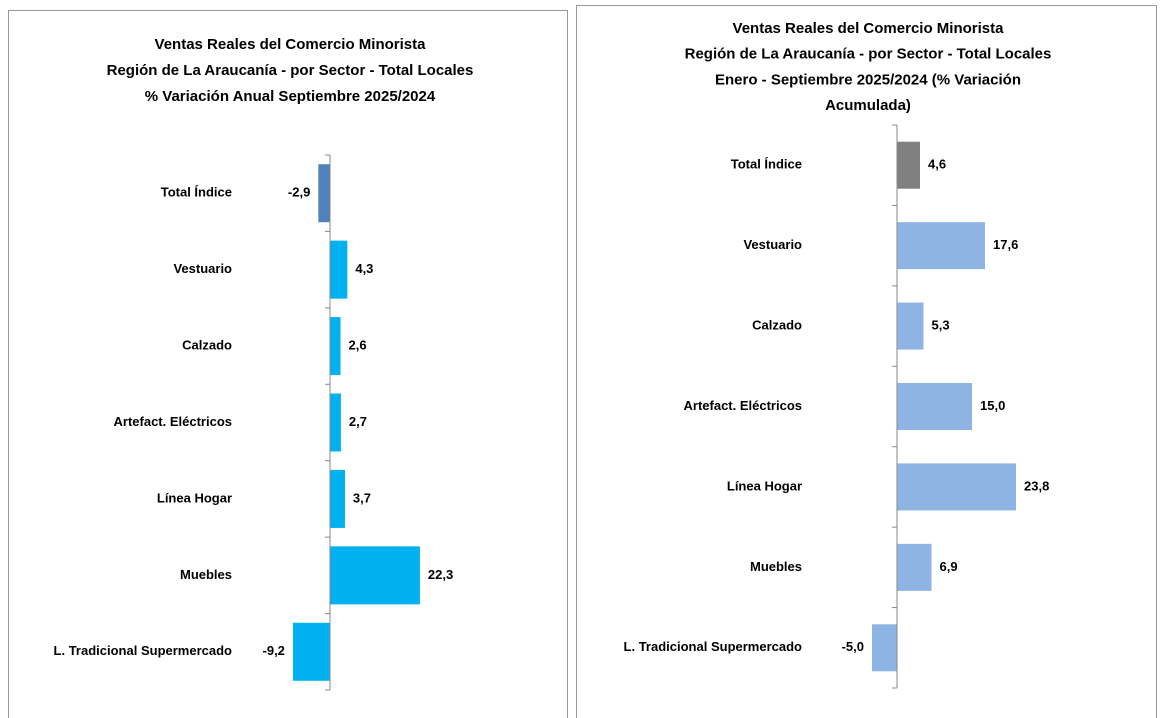  Describe the element at coordinates (868, 105) in the screenshot. I see `chart-title: Acumulada)` at that location.